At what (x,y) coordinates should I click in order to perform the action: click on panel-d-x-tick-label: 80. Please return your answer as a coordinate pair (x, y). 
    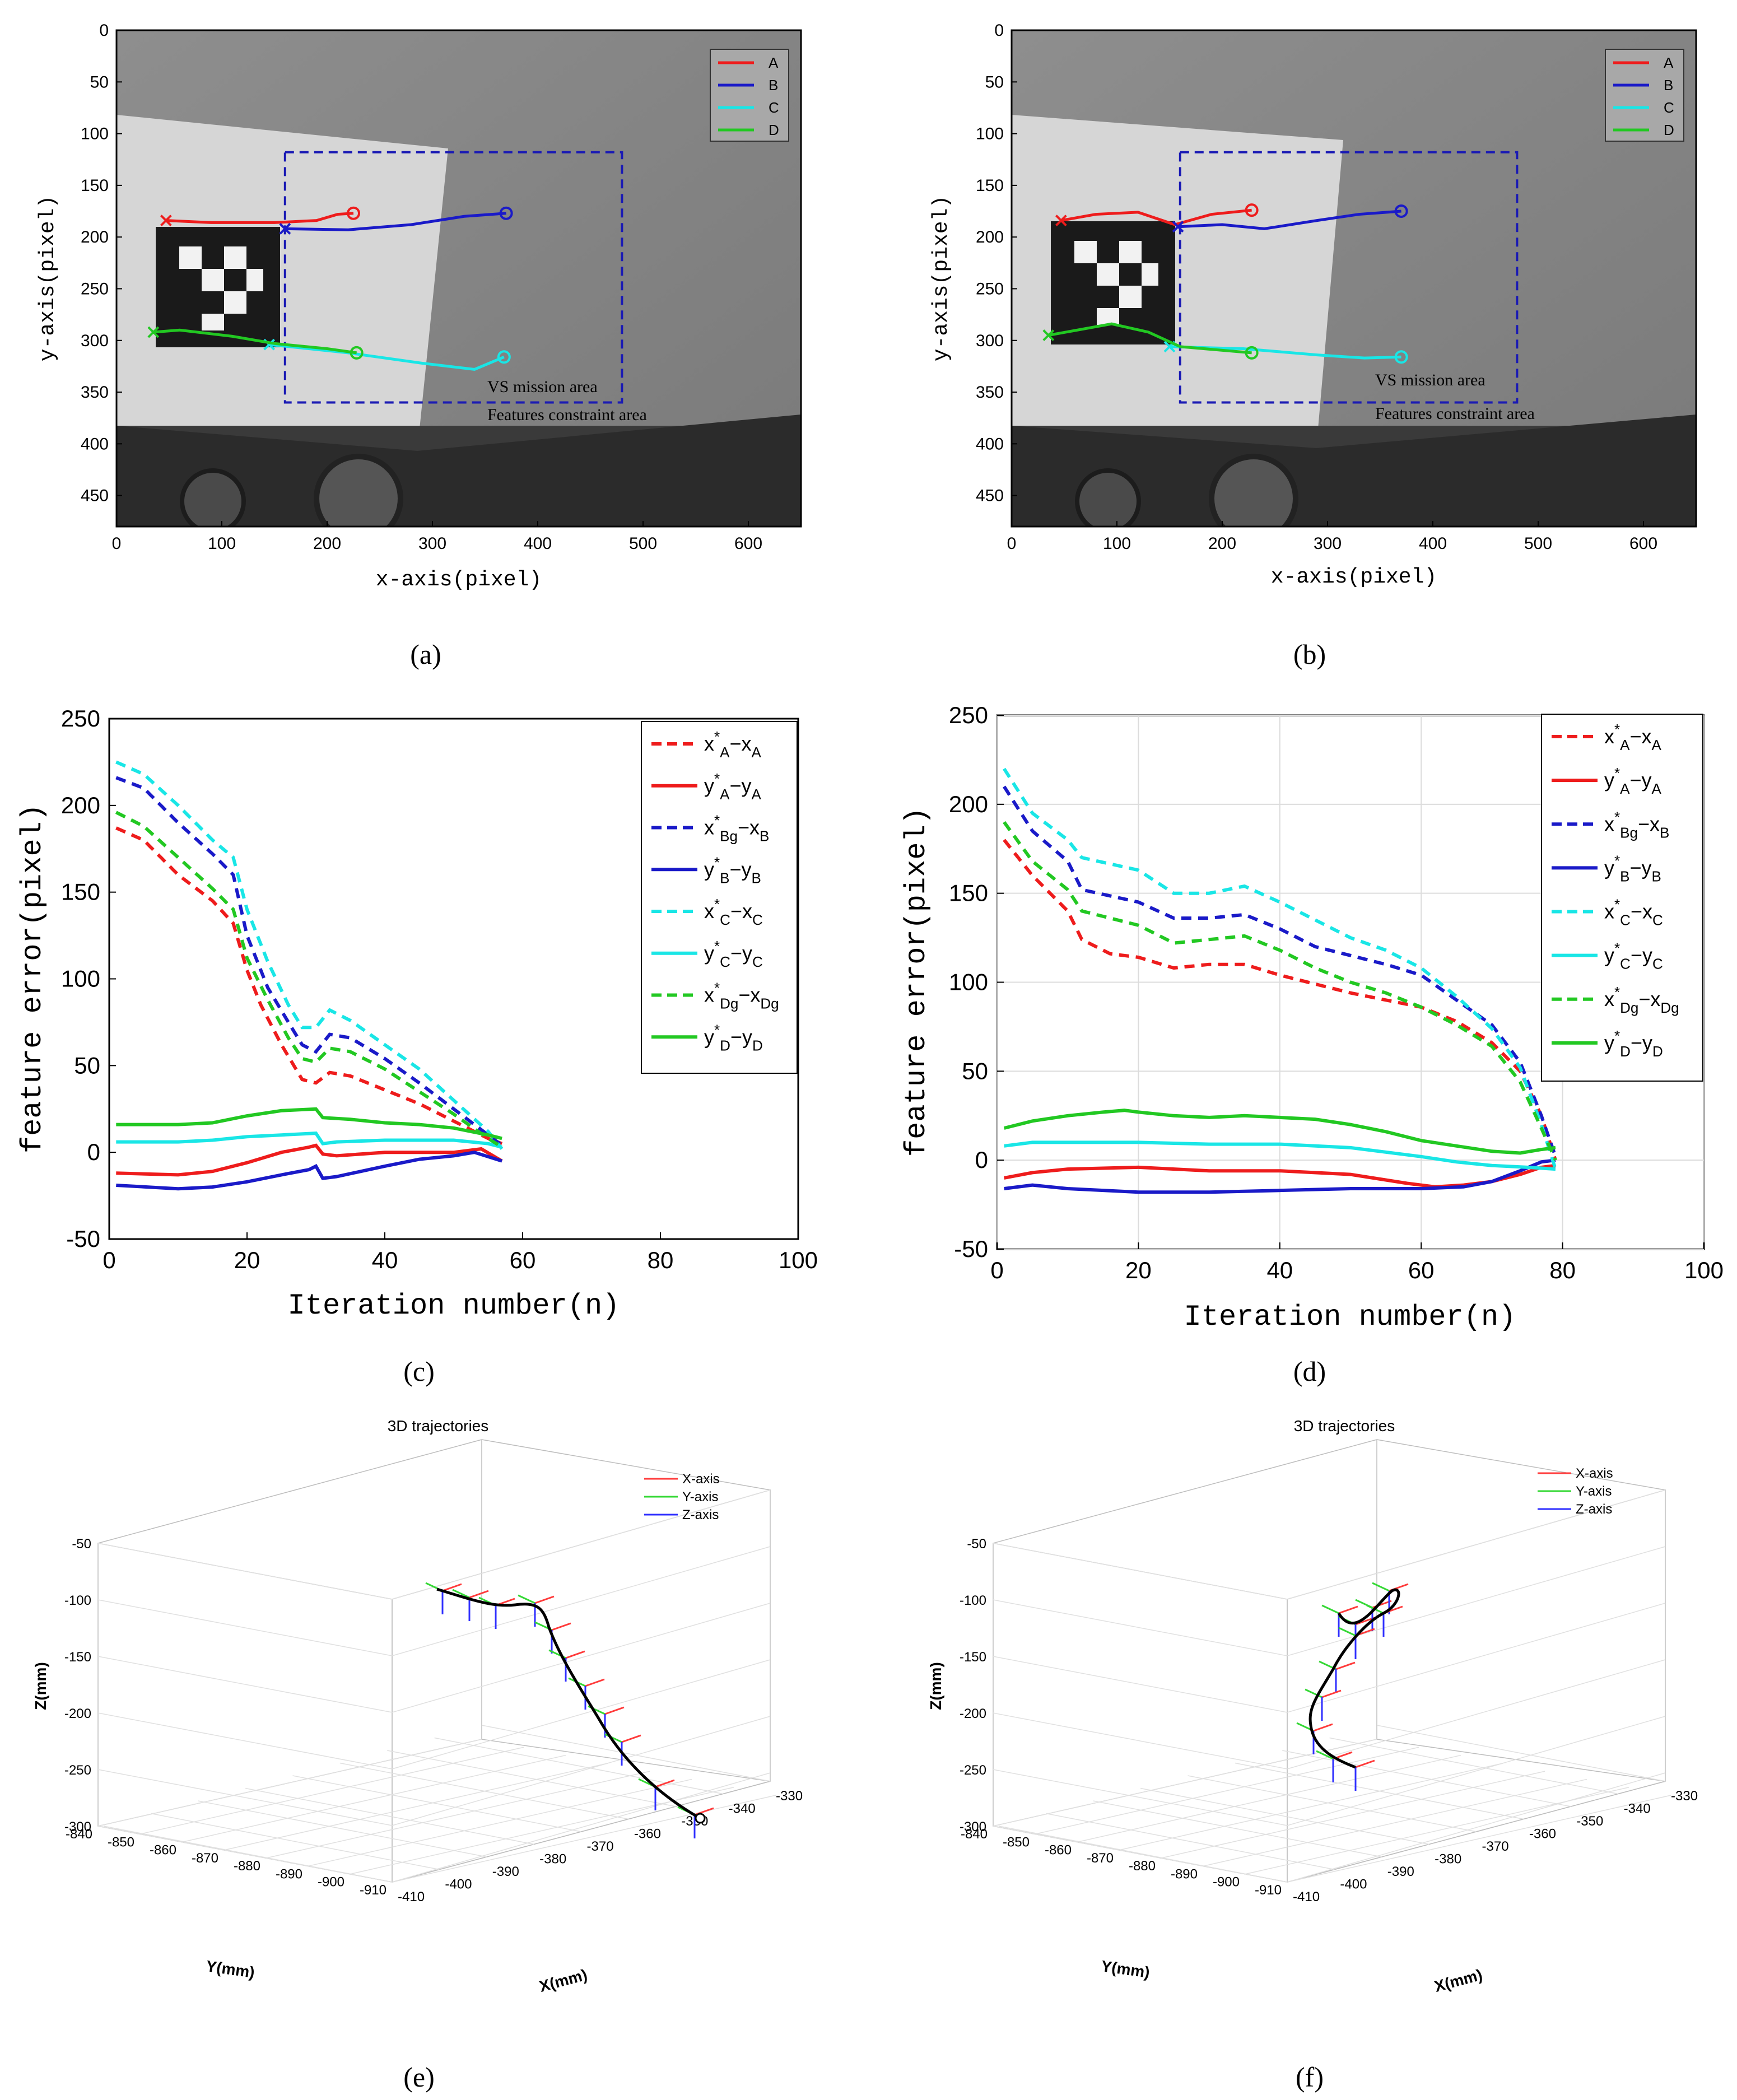
    Looking at the image, I should click on (1563, 1270).